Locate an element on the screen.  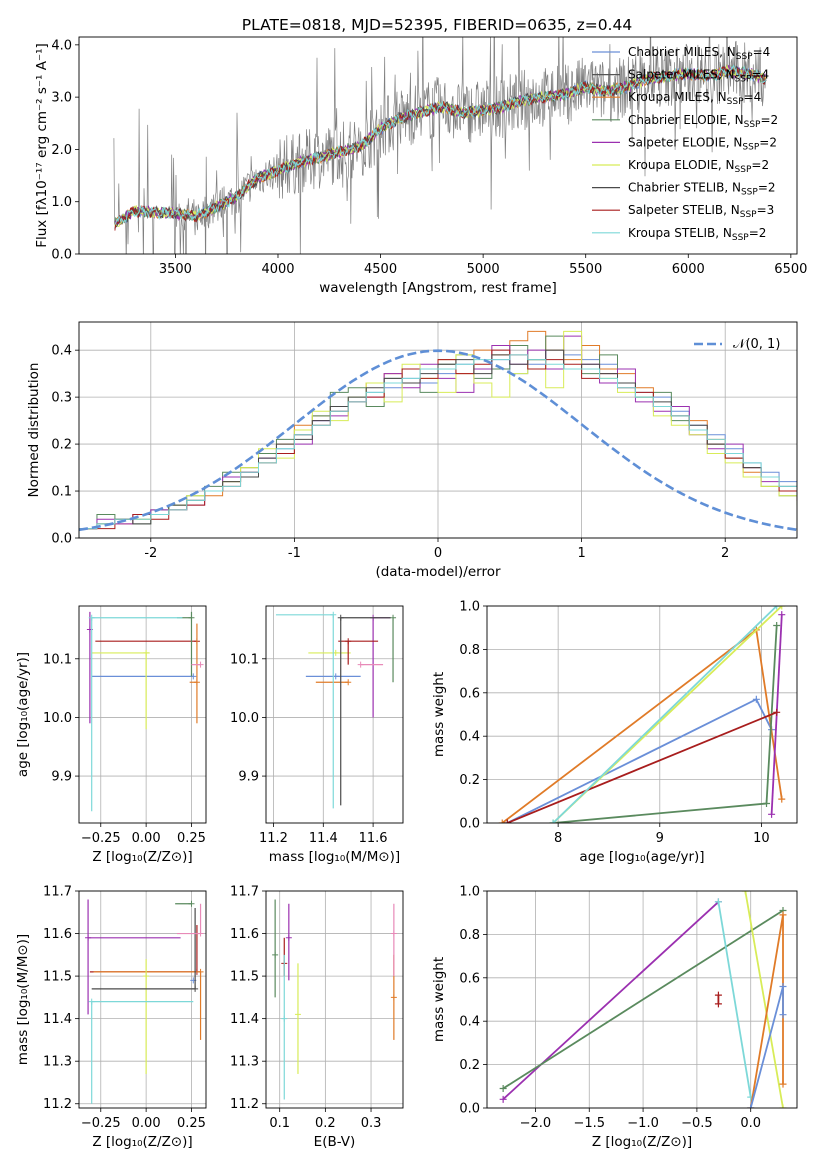
x-tick-label: 6000 is located at coordinates (688, 269).